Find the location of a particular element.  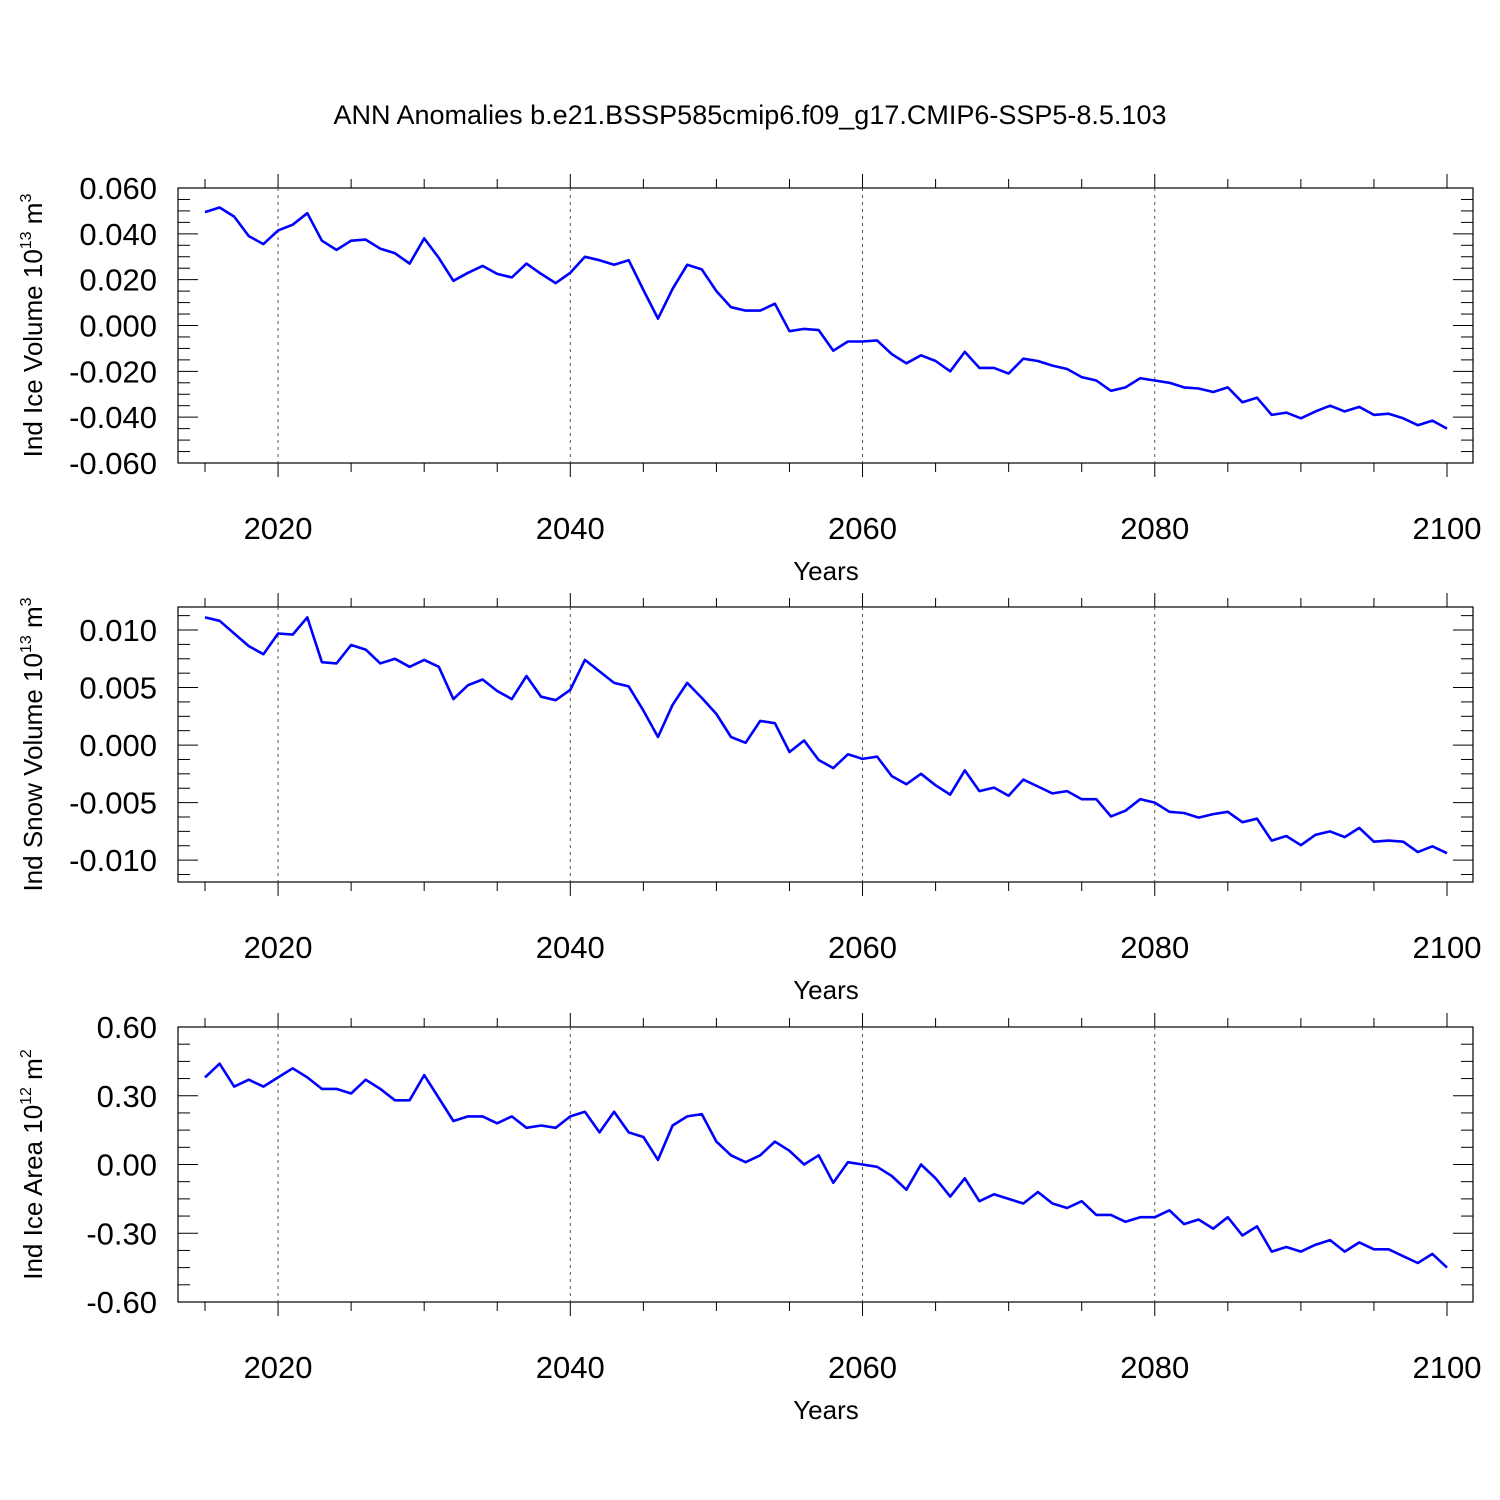

y-tick-label: -0.060 is located at coordinates (113, 463).